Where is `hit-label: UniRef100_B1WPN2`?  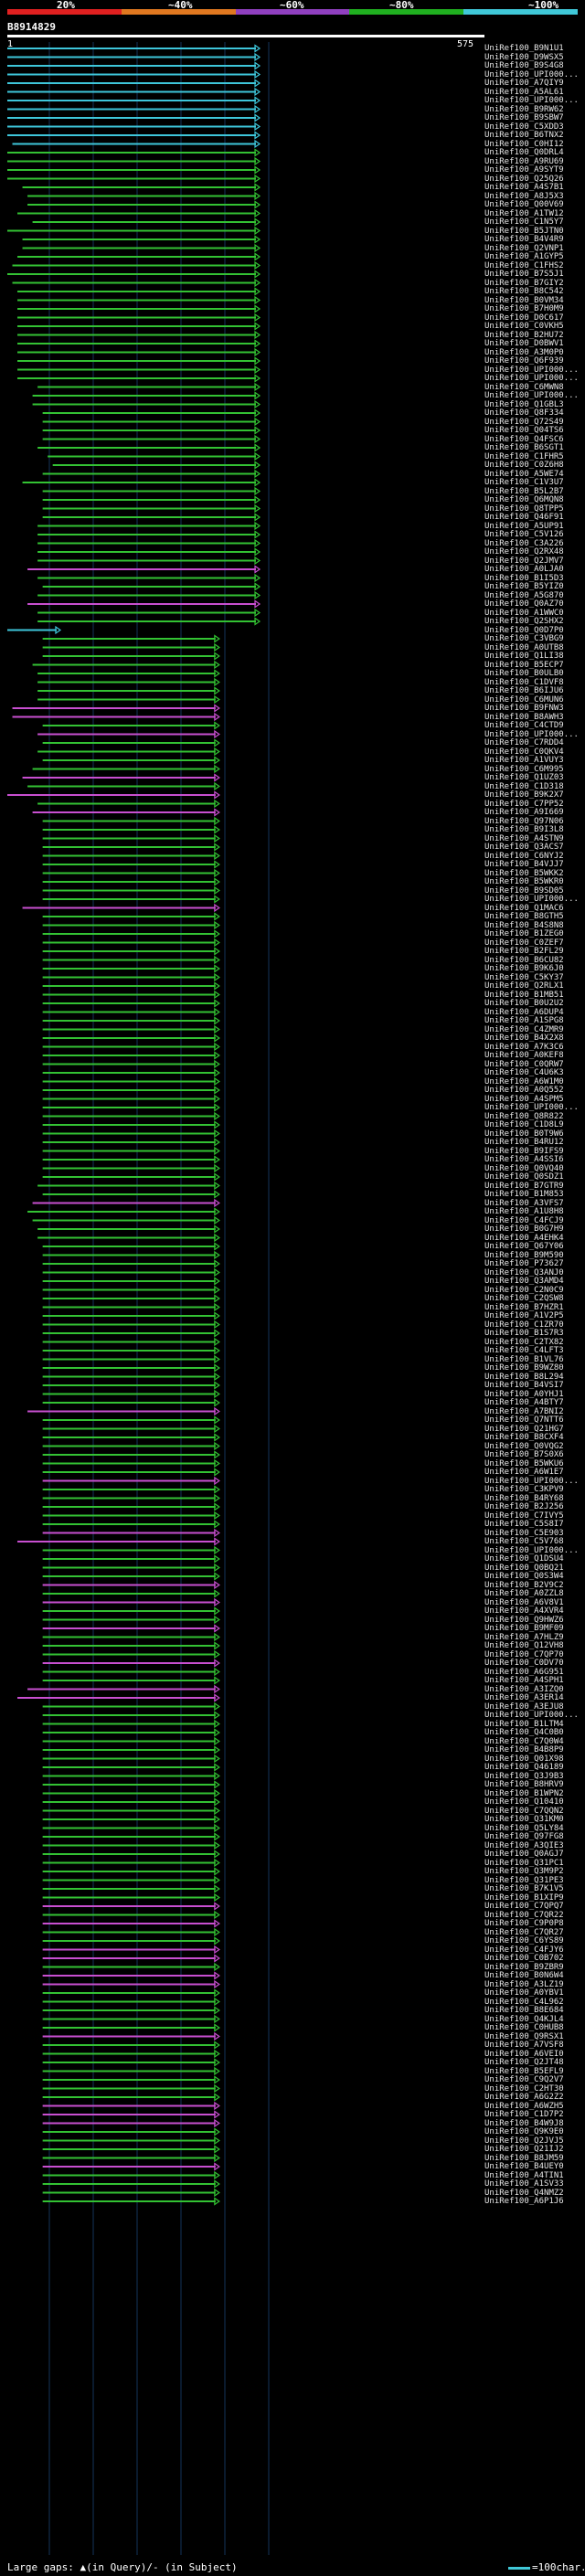
hit-label: UniRef100_B1WPN2 is located at coordinates (524, 1793).